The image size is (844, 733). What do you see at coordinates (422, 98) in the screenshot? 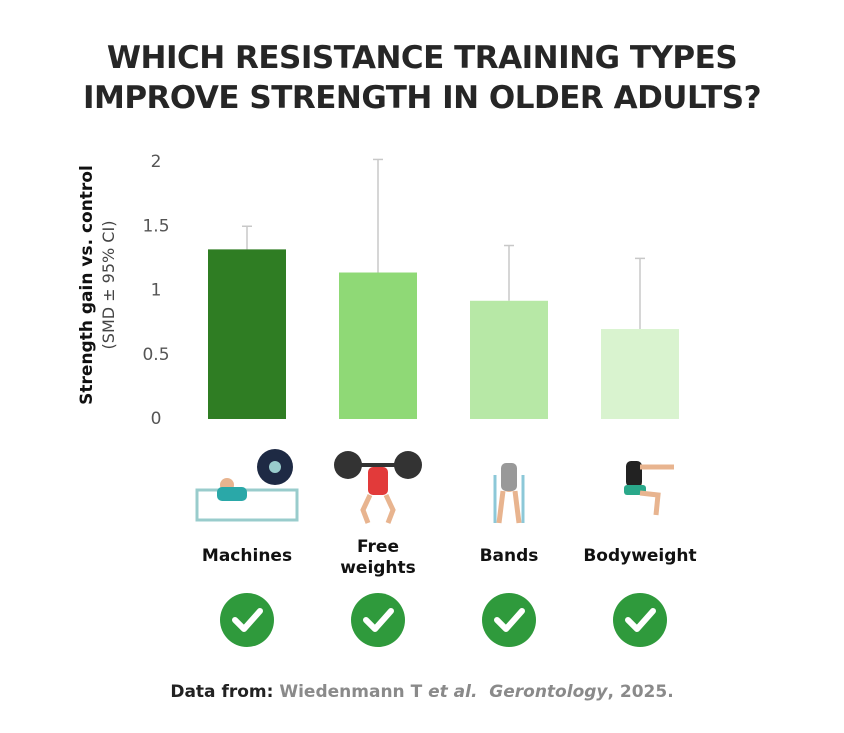
I see `chart-title: IMPROVE STRENGTH IN OLDER ADULTS?` at bounding box center [422, 98].